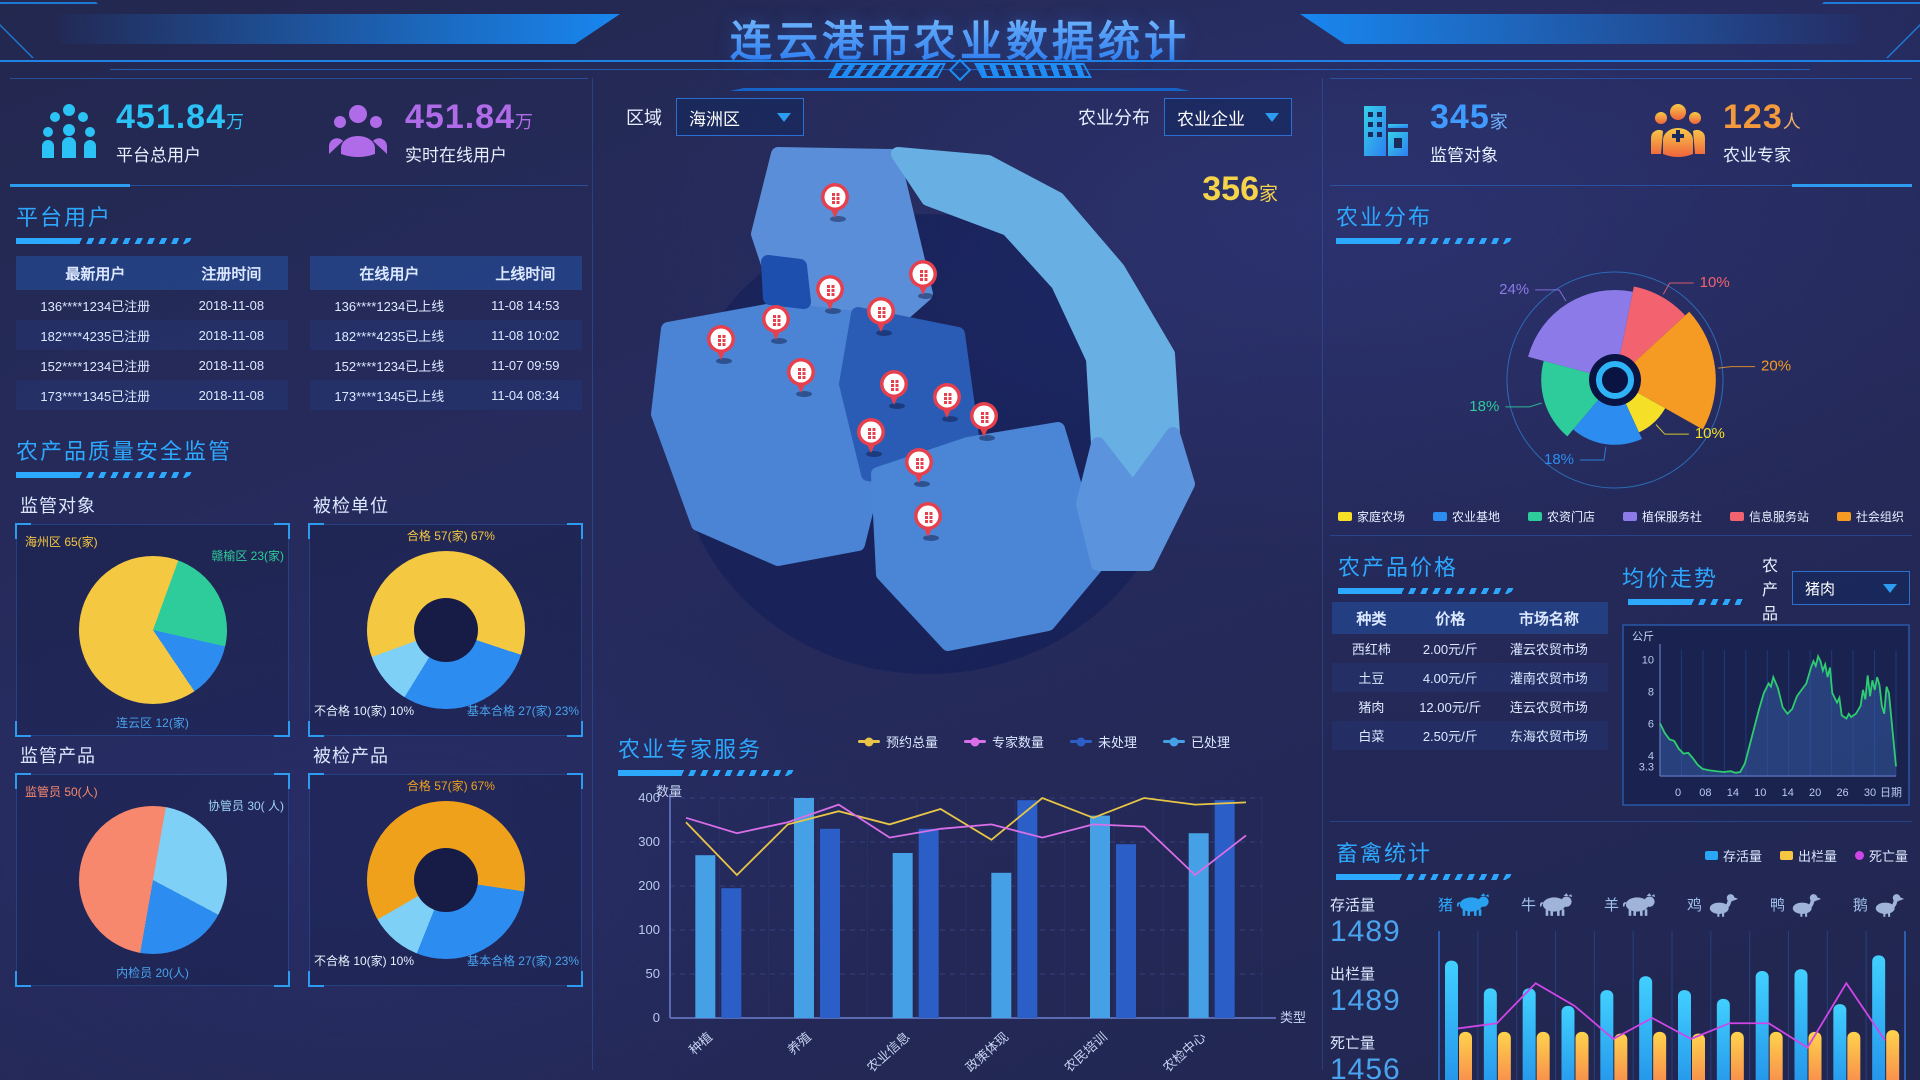 The width and height of the screenshot is (1920, 1080). What do you see at coordinates (1548, 707) in the screenshot?
I see `table-cell: 连云农贸市场` at bounding box center [1548, 707].